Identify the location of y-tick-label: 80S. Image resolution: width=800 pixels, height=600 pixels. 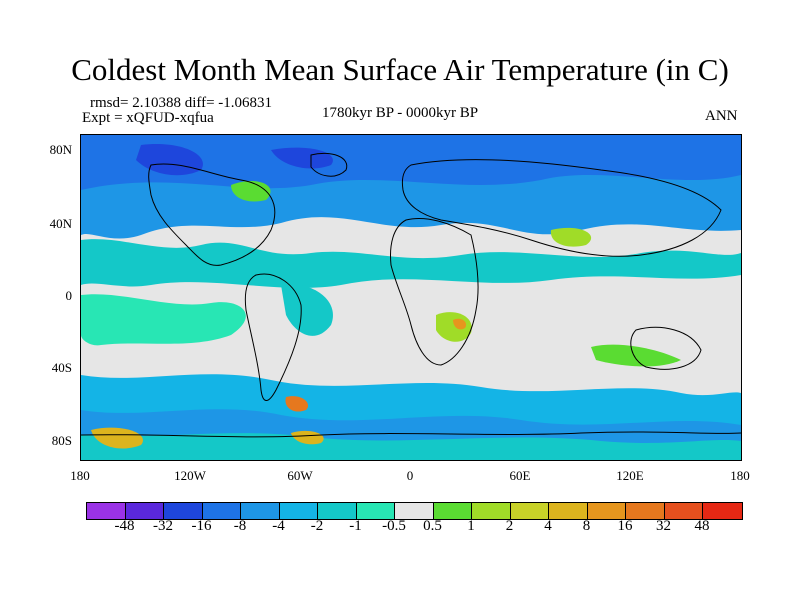
(61, 440).